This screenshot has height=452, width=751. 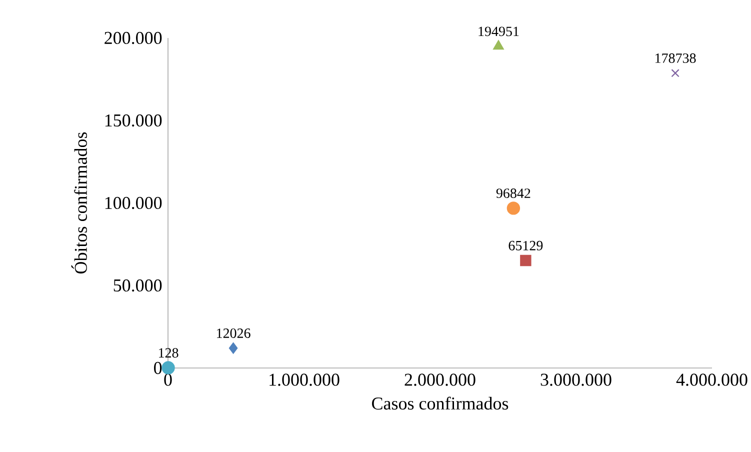 I want to click on data-label: 194951, so click(x=498, y=31).